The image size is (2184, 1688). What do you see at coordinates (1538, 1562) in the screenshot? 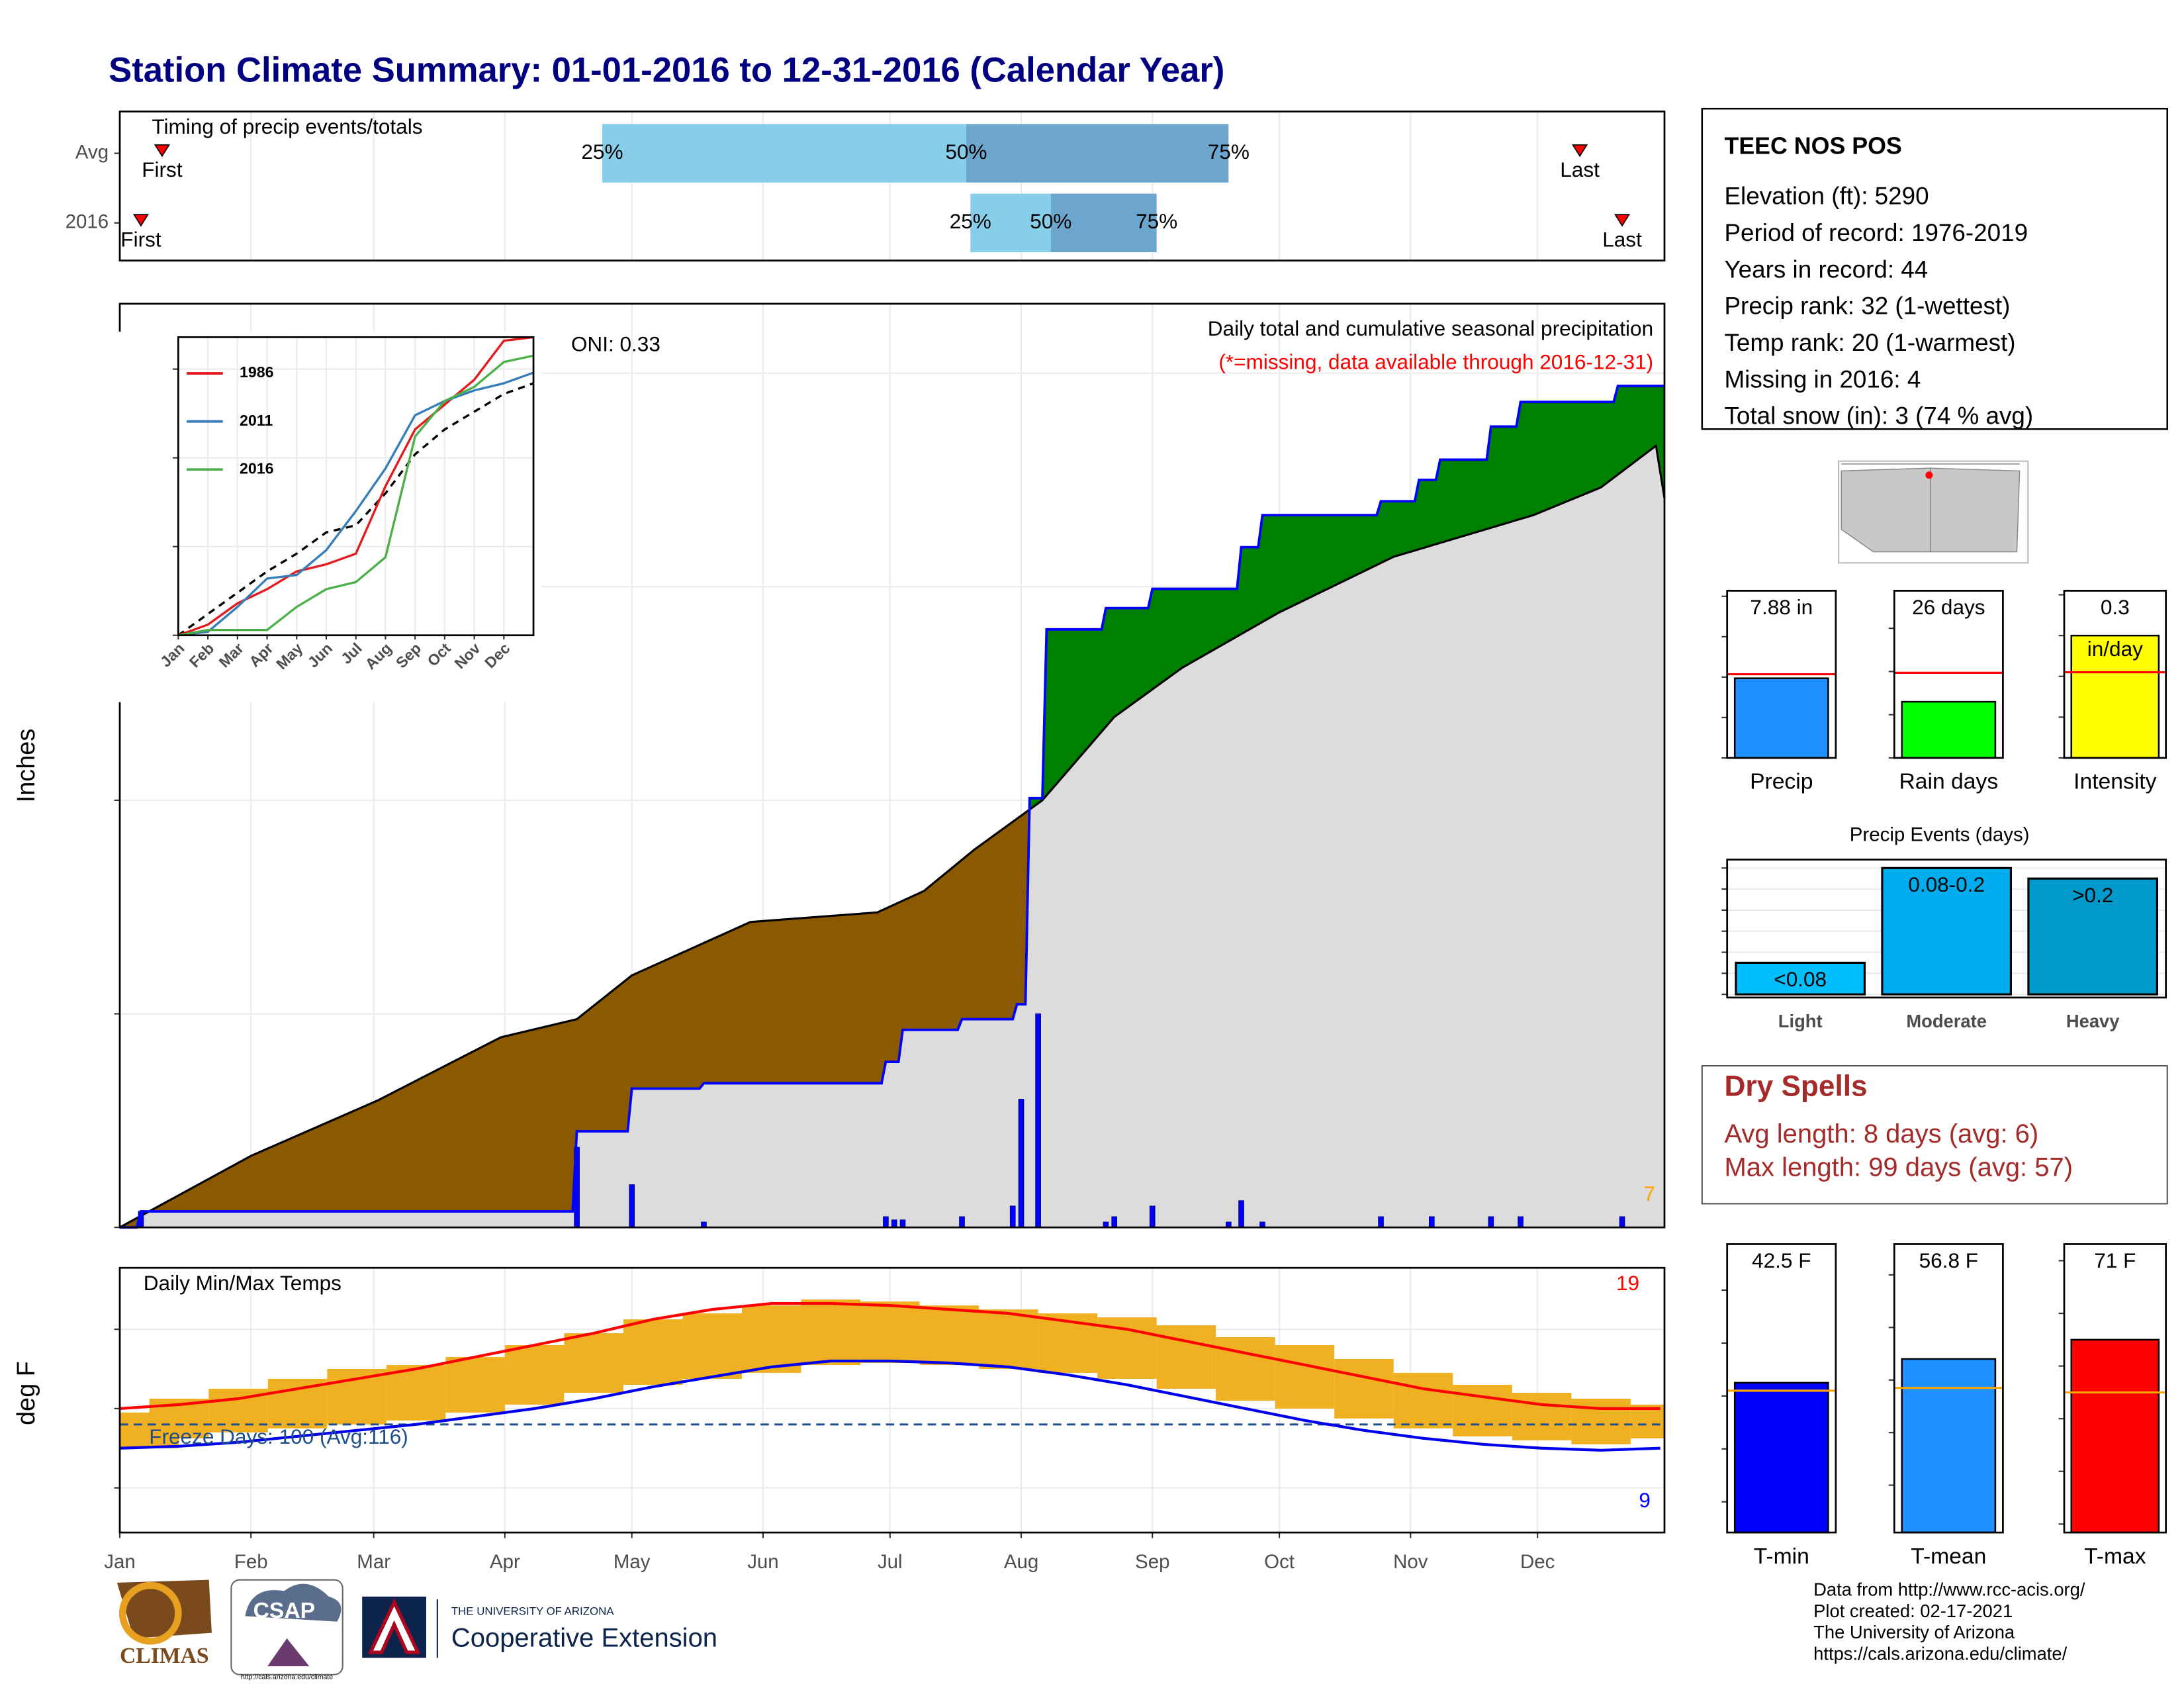
I see `x-tick-label: Dec` at bounding box center [1538, 1562].